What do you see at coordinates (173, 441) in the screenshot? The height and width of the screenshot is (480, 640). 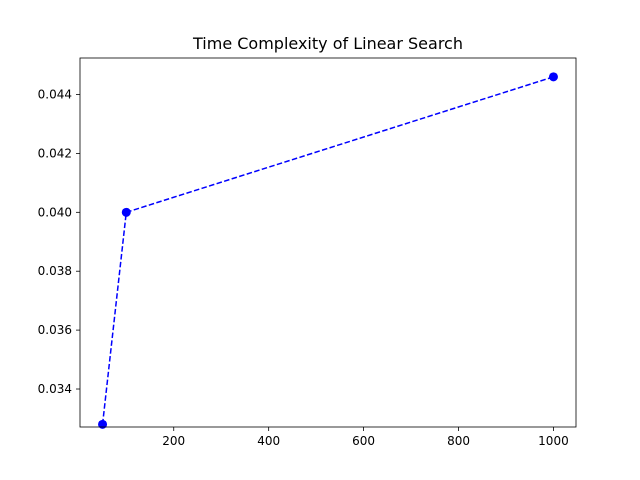 I see `x-tick-label: 200` at bounding box center [173, 441].